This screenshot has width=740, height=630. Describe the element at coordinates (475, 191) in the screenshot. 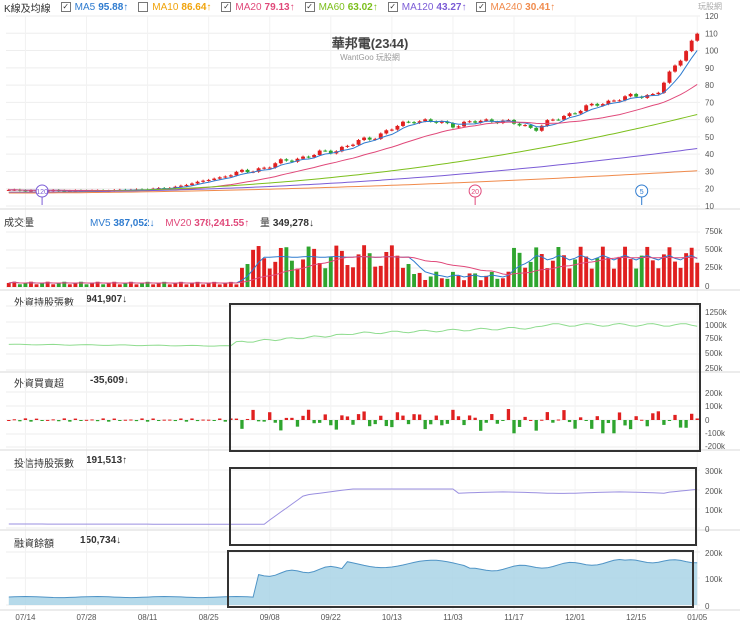

I see `ma-marker` at that location.